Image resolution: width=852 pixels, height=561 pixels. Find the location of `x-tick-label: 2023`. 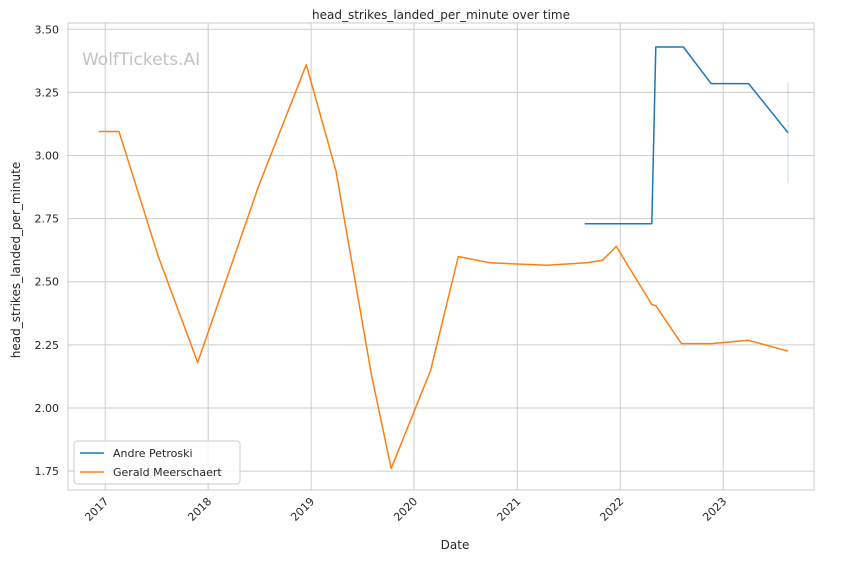

x-tick-label: 2023 is located at coordinates (714, 509).